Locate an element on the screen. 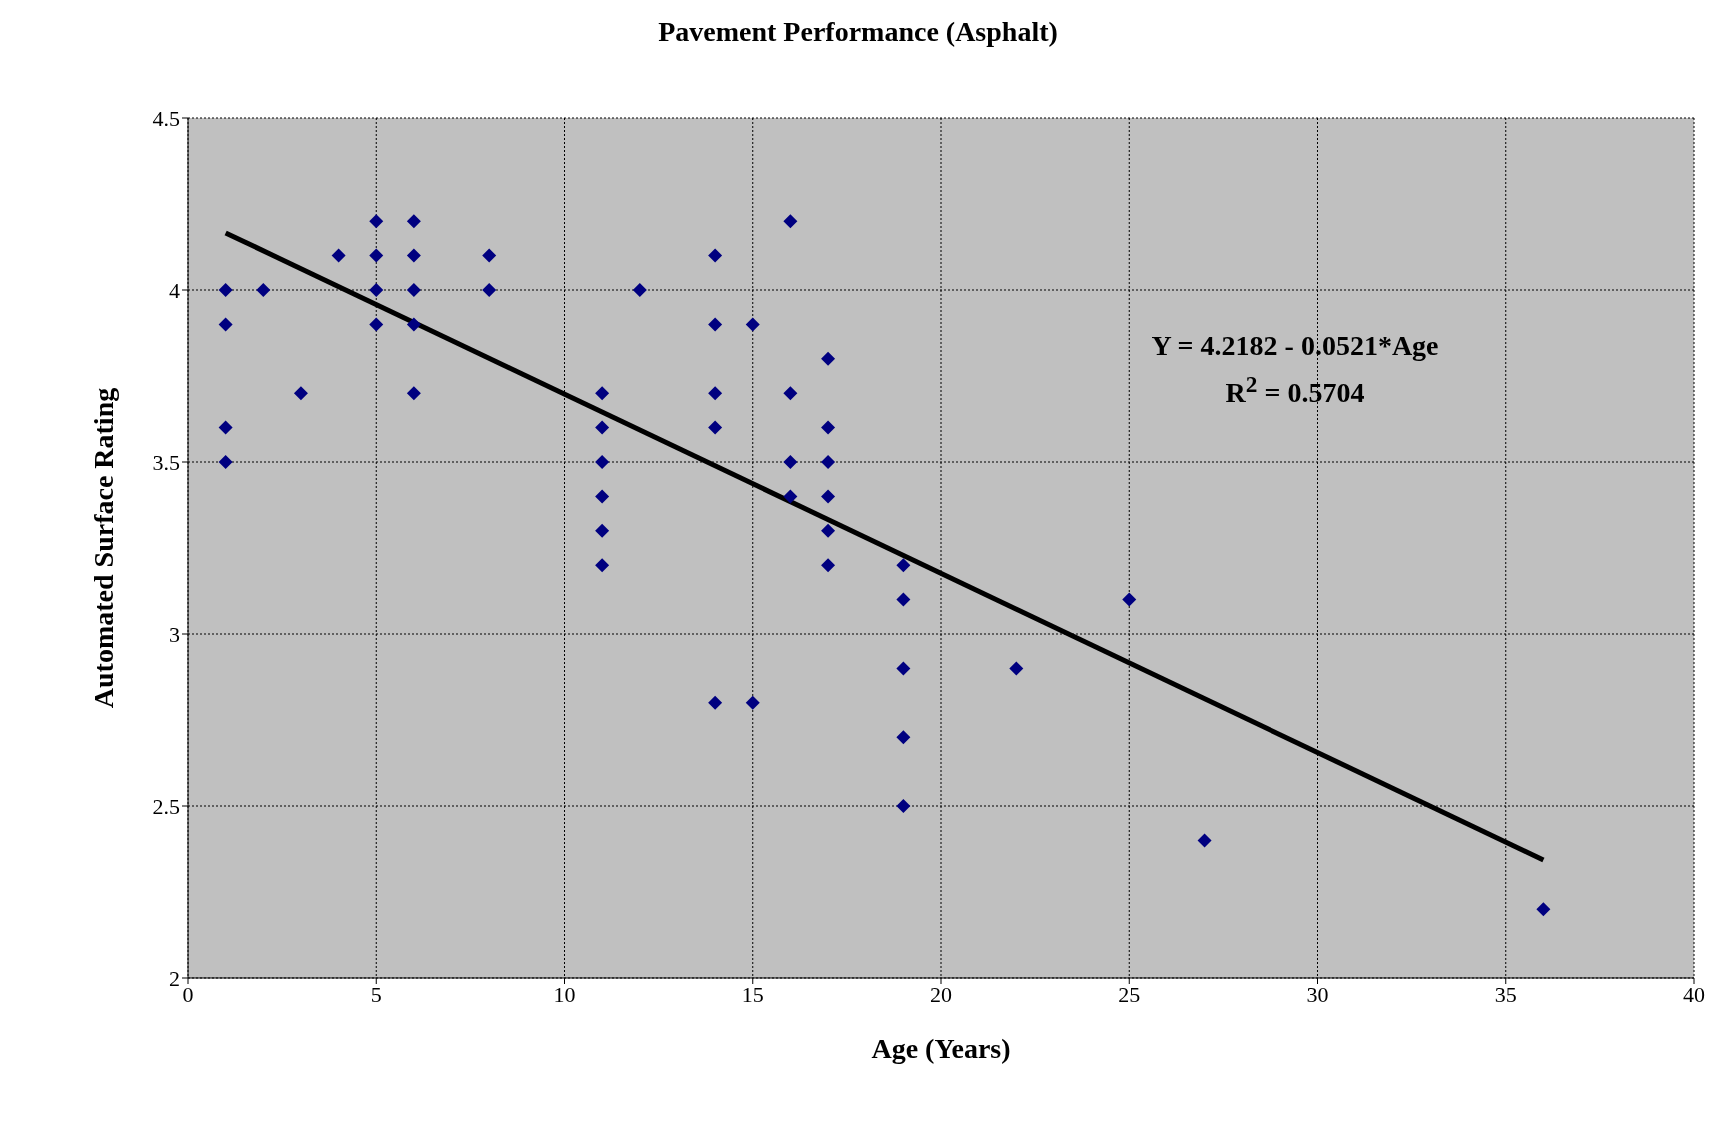 The height and width of the screenshot is (1147, 1729). x-tick-label: 20 is located at coordinates (941, 994).